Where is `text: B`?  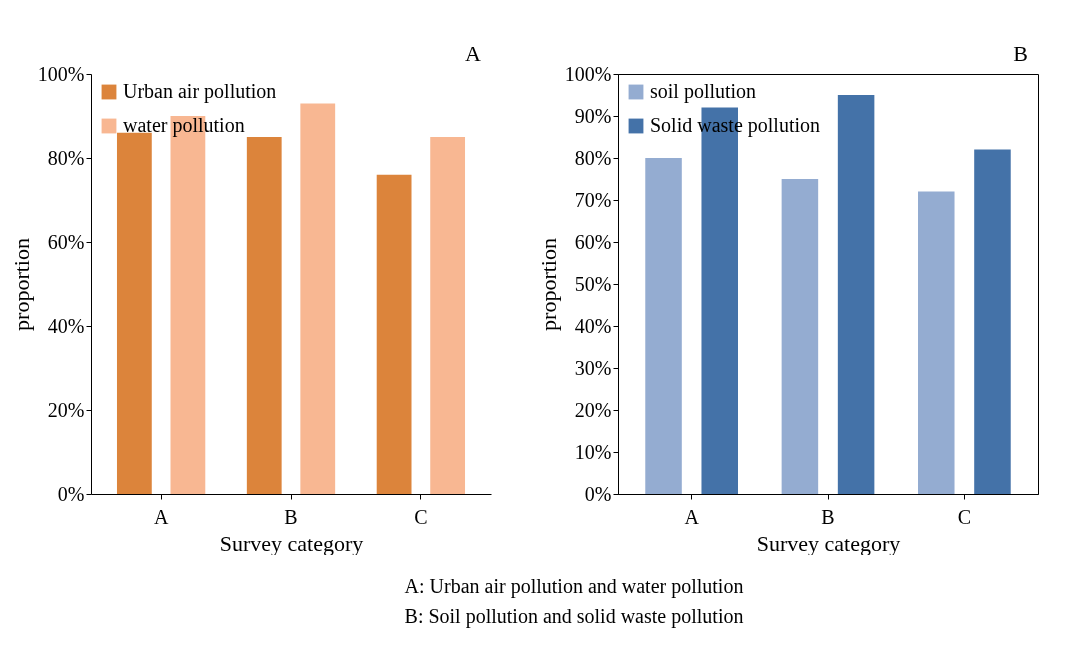 text: B is located at coordinates (1020, 53).